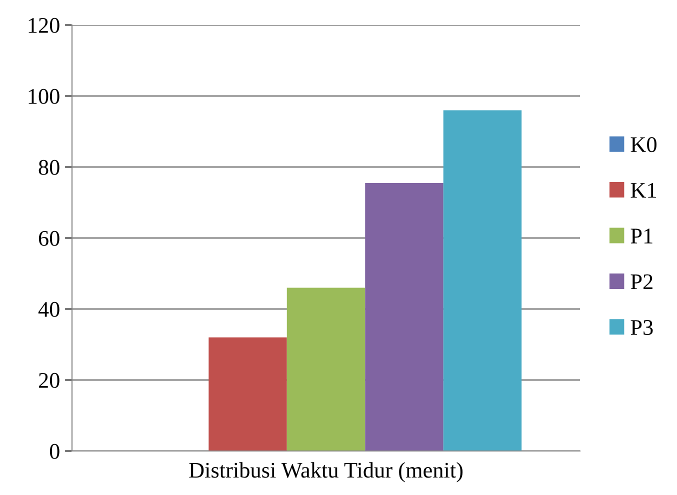 This screenshot has height=495, width=677. I want to click on y-tick-label: 40, so click(49, 309).